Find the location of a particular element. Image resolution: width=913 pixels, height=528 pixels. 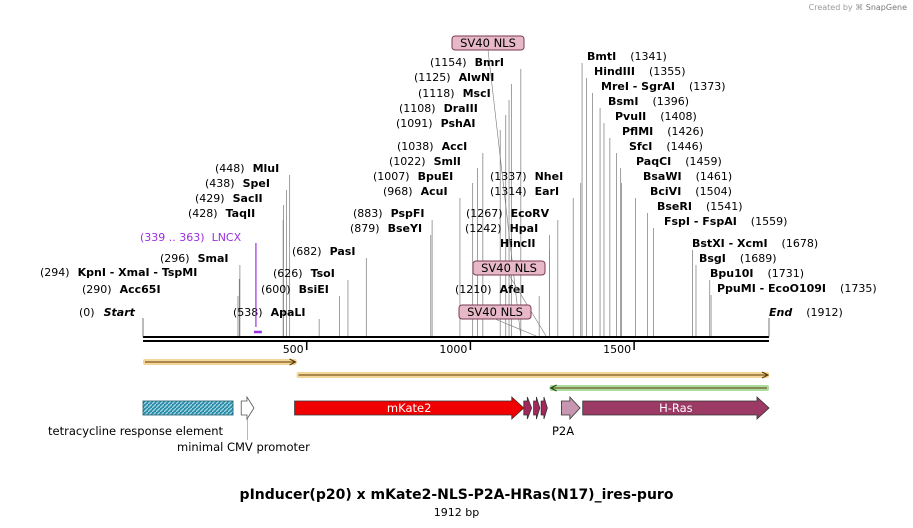

site-label: PaqCI (1459) is located at coordinates (679, 161).